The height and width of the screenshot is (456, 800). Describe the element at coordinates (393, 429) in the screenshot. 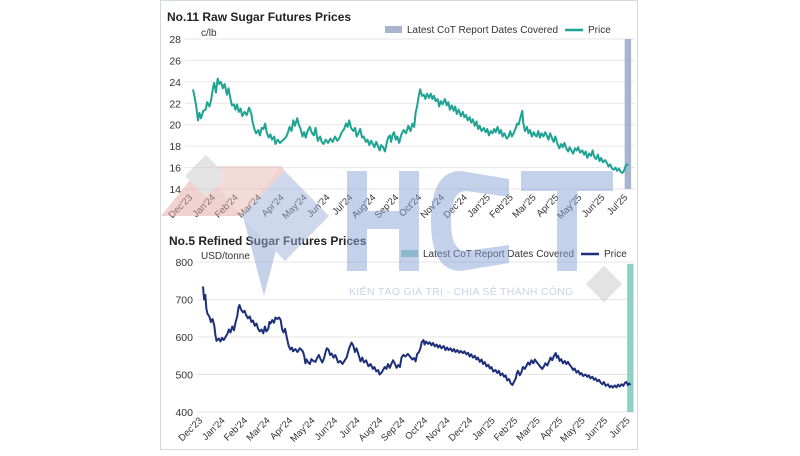

I see `chart2-x-tick-label: Sep'24` at that location.